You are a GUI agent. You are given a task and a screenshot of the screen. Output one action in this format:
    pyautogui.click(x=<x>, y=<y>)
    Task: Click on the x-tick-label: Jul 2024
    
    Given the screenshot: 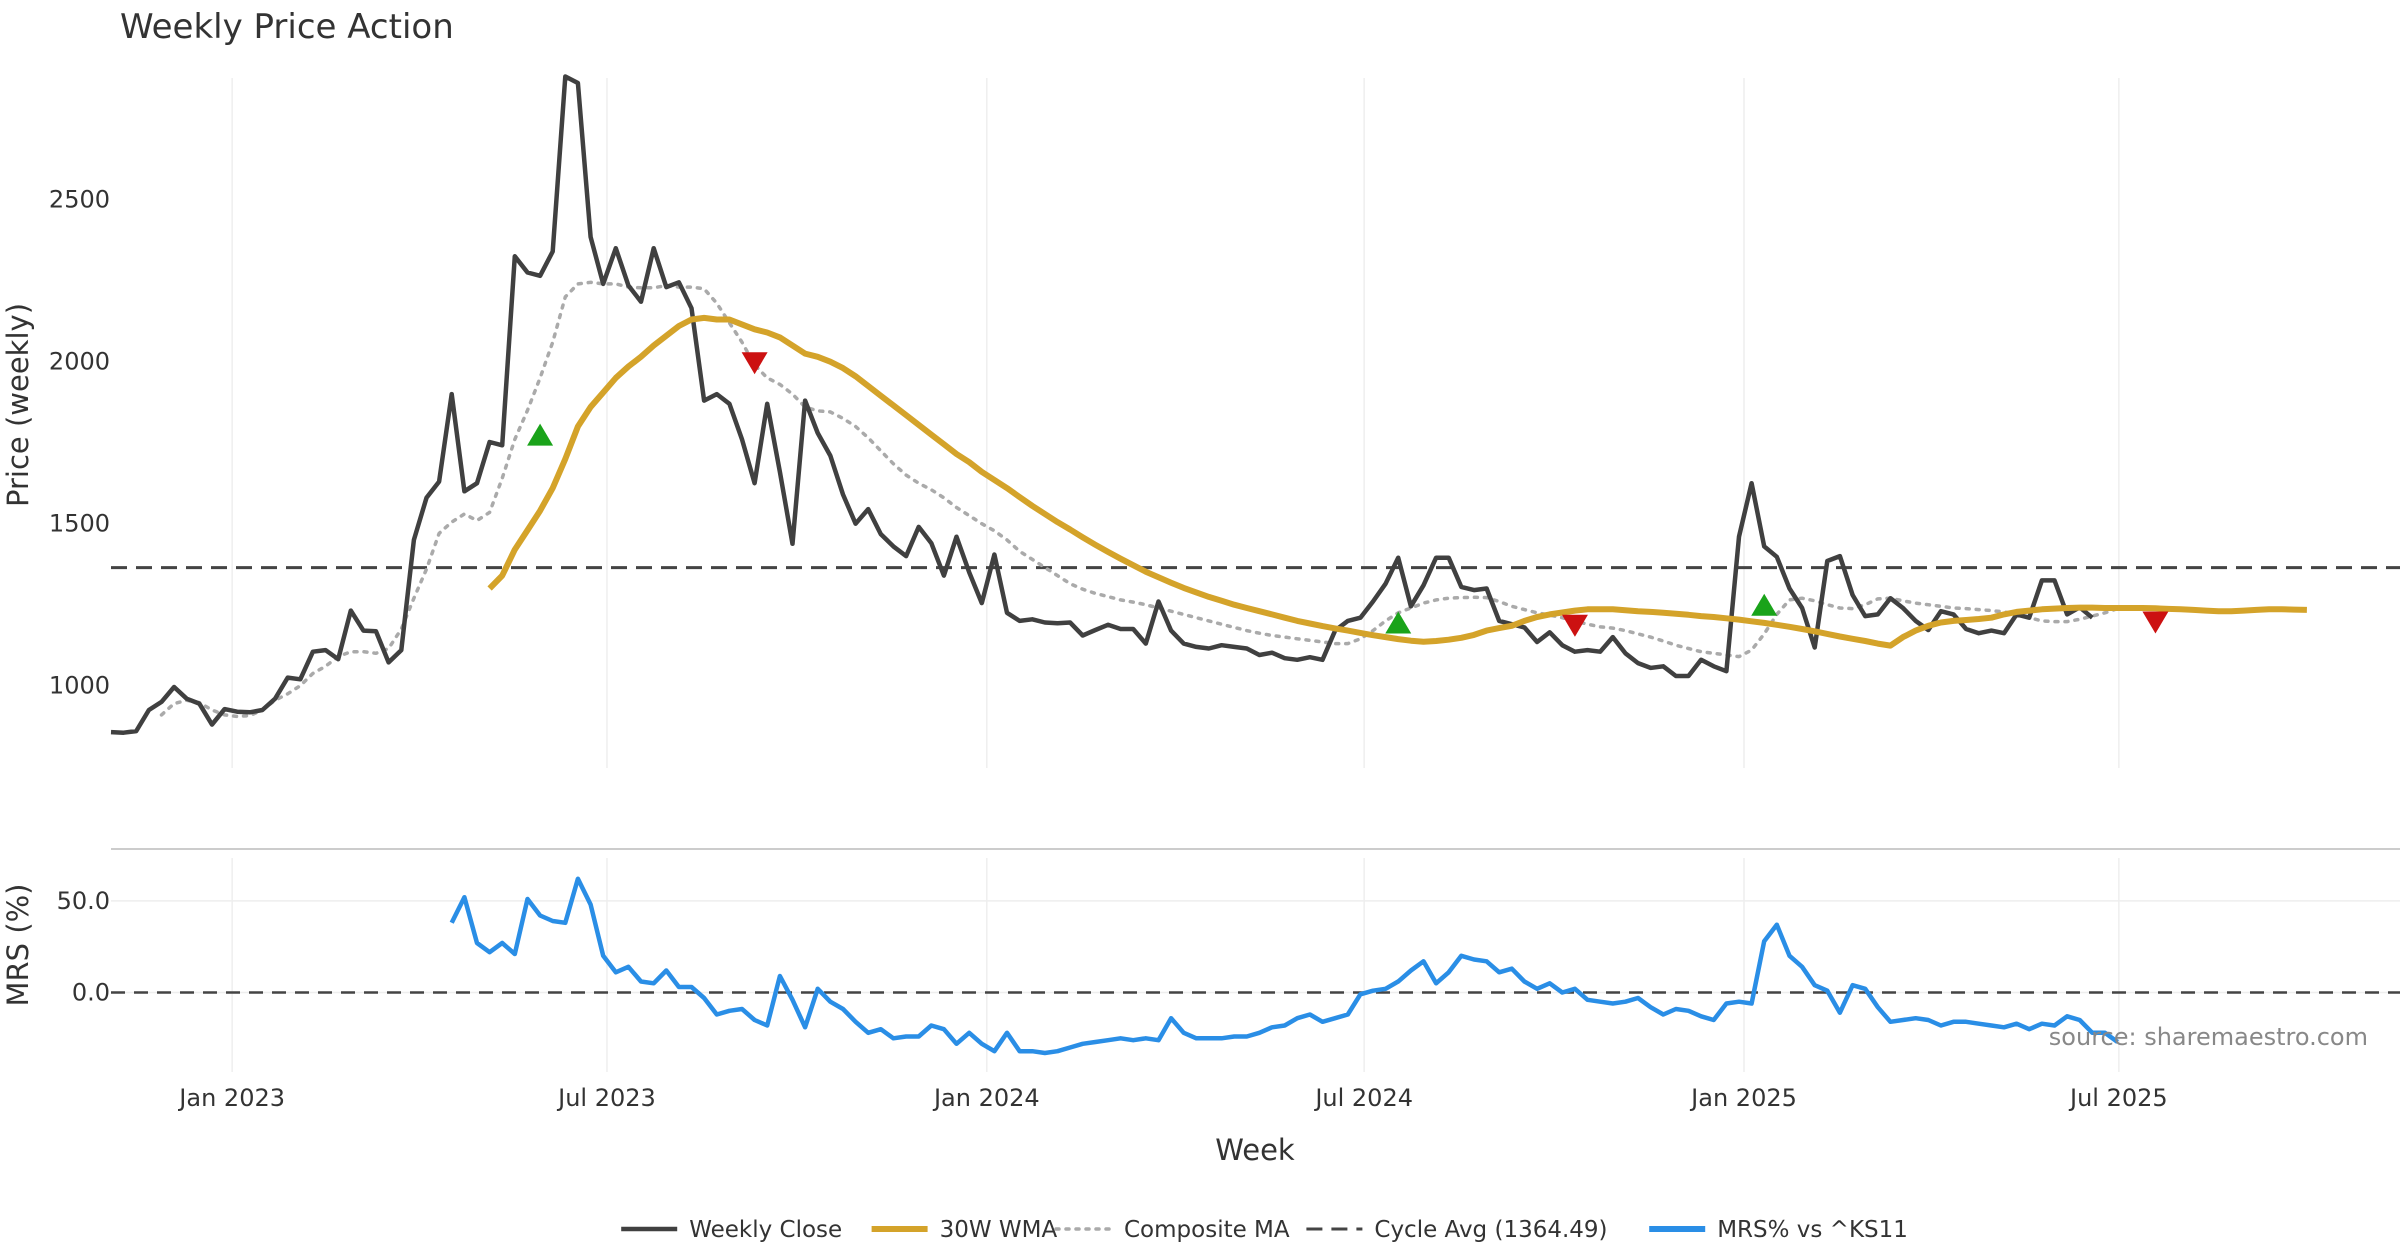 What is the action you would take?
    pyautogui.click(x=1363, y=1098)
    